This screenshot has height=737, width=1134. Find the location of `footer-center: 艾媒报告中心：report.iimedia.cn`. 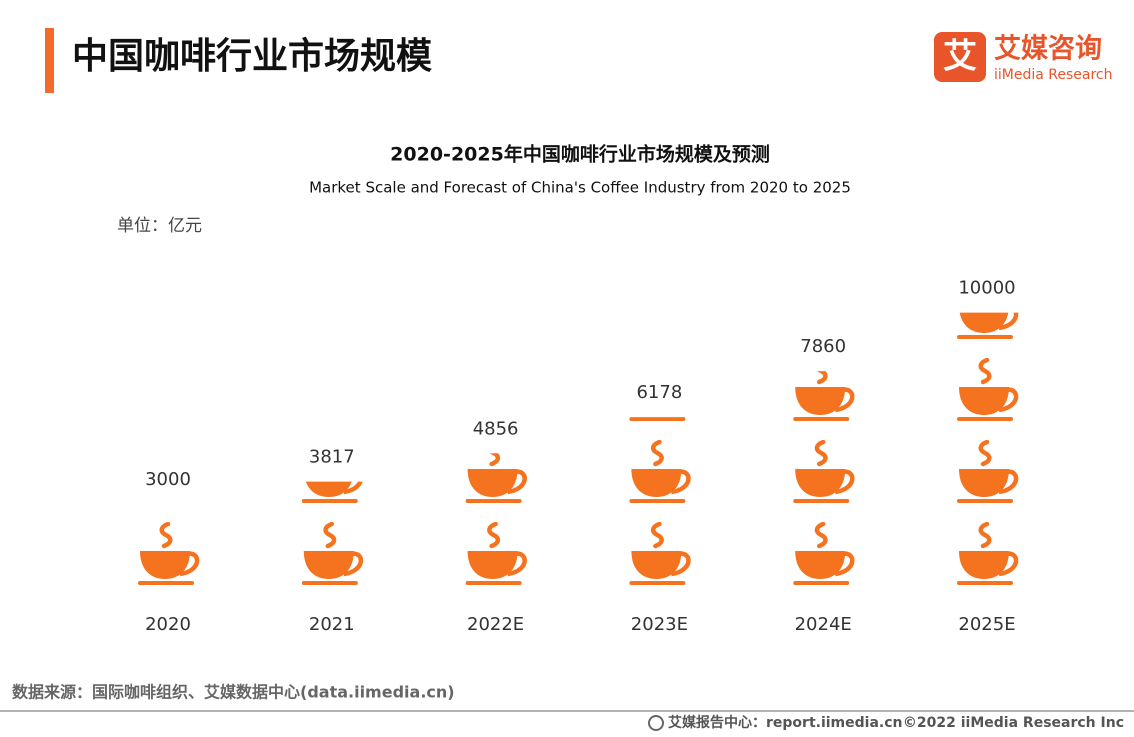

footer-center: 艾媒报告中心：report.iimedia.cn is located at coordinates (785, 722).